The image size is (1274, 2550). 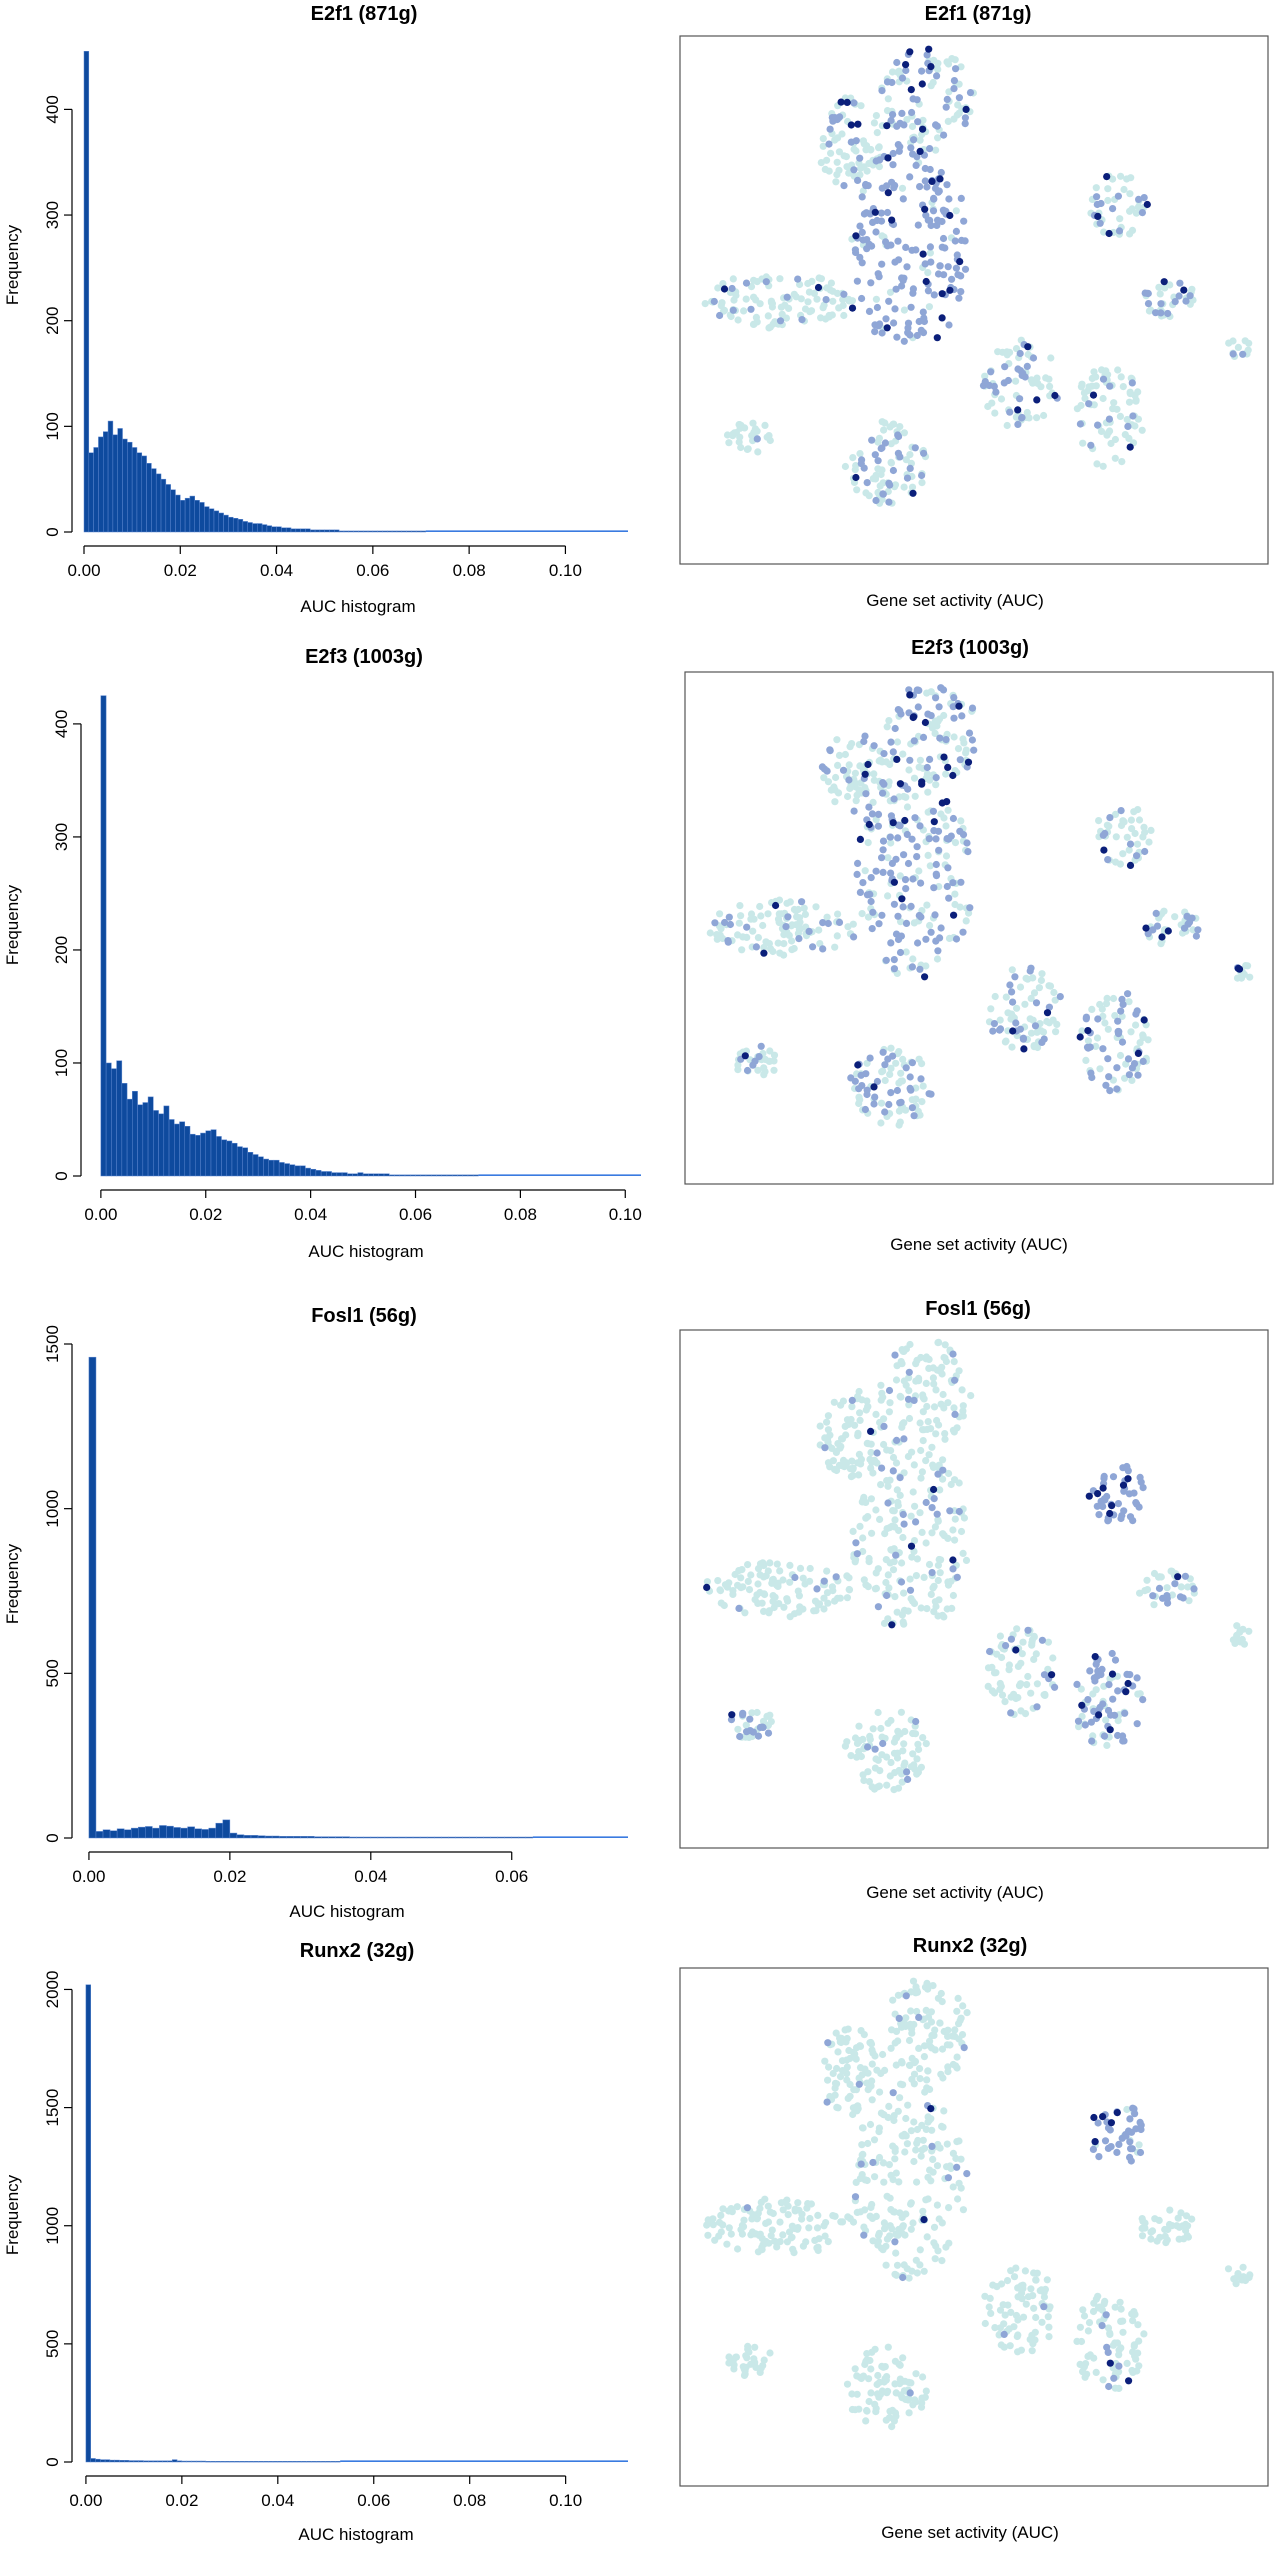 What do you see at coordinates (52, 1673) in the screenshot?
I see `y-tick-label: 500` at bounding box center [52, 1673].